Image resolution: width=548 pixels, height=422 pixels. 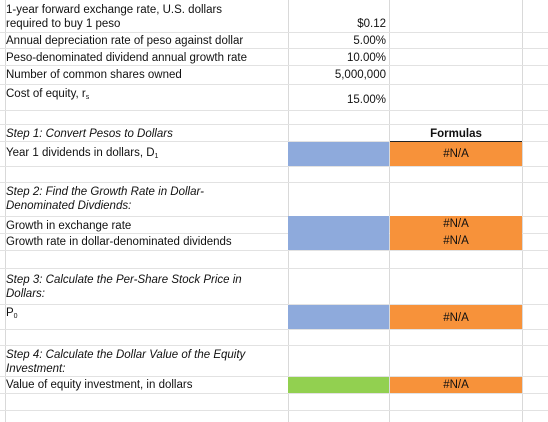 What do you see at coordinates (371, 24) in the screenshot?
I see `input-value: $0.12` at bounding box center [371, 24].